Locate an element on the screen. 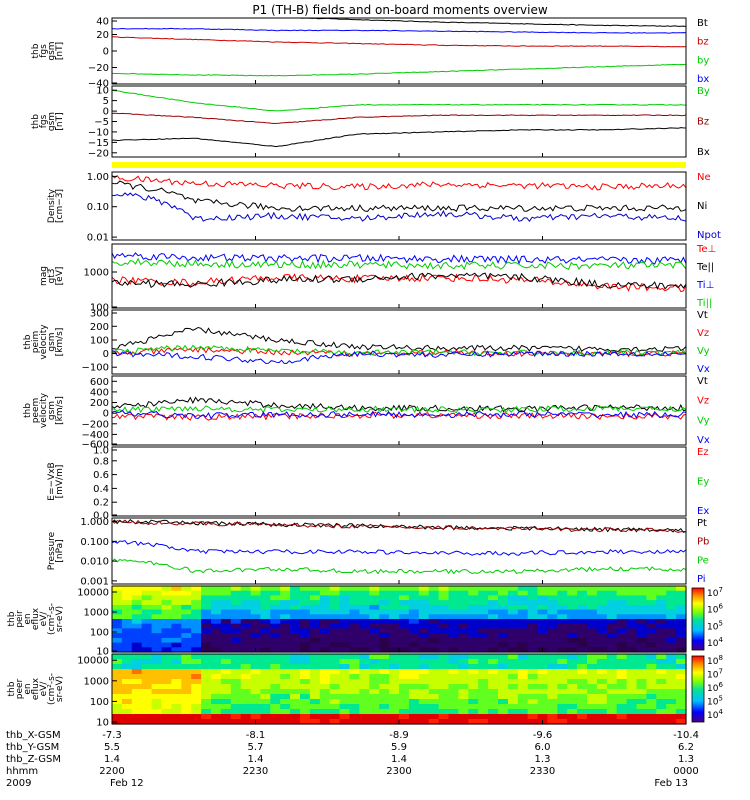  y-tick-label: 0.0 is located at coordinates (101, 516).